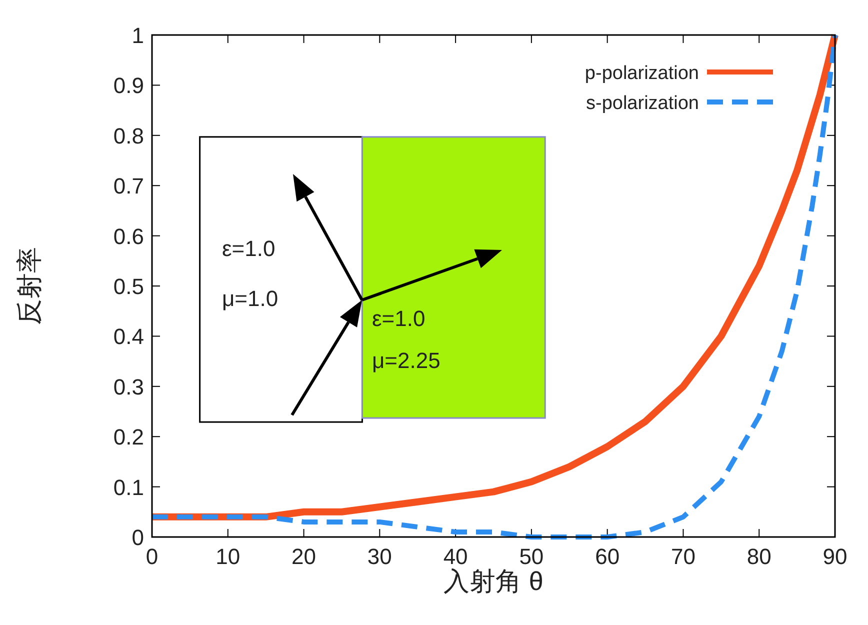 This screenshot has width=868, height=625. What do you see at coordinates (642, 103) in the screenshot?
I see `legend-label: s-polarization` at bounding box center [642, 103].